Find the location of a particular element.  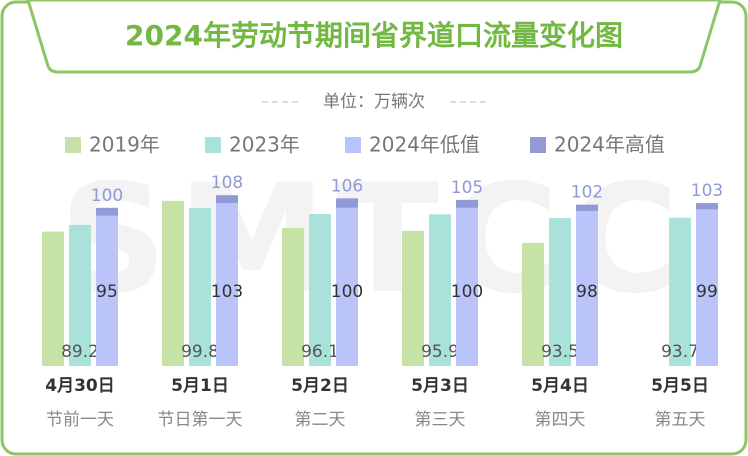

x-tick-label: 5月3日 is located at coordinates (440, 386).